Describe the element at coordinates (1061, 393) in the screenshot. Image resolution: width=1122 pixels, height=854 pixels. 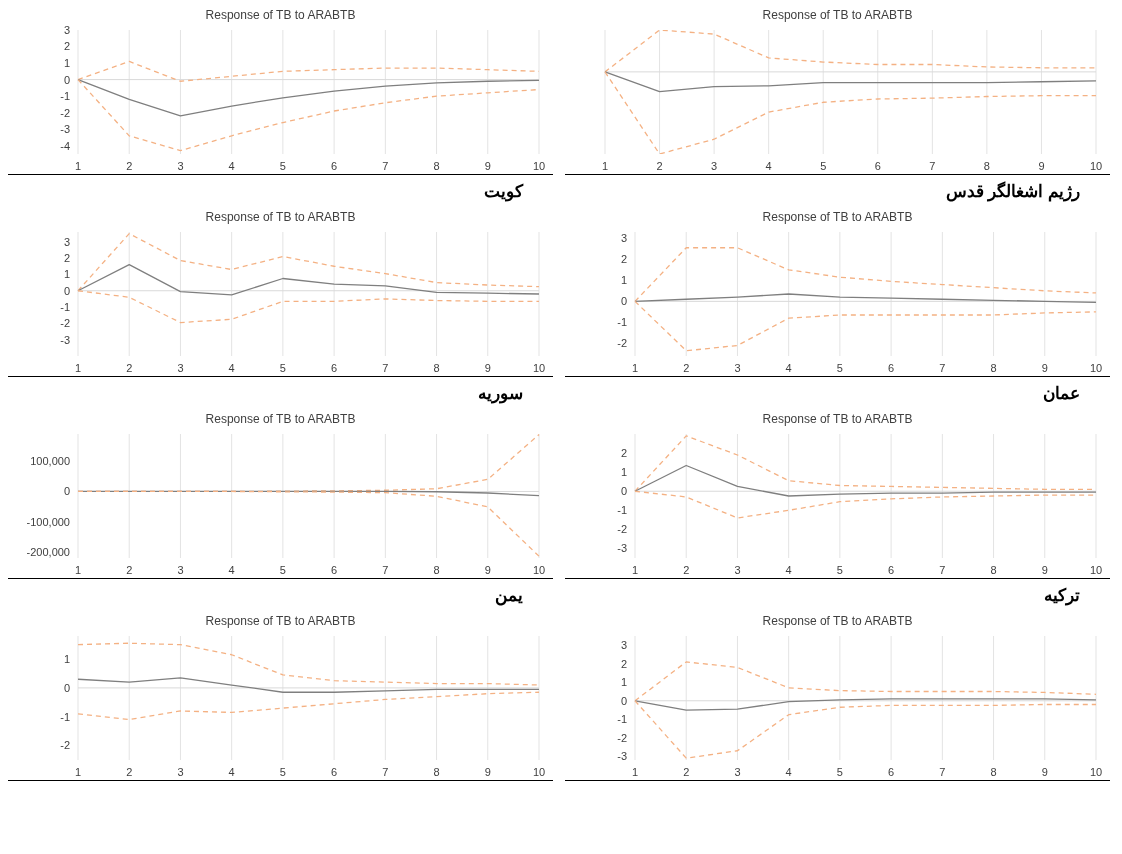
I see `text: عمان` at that location.